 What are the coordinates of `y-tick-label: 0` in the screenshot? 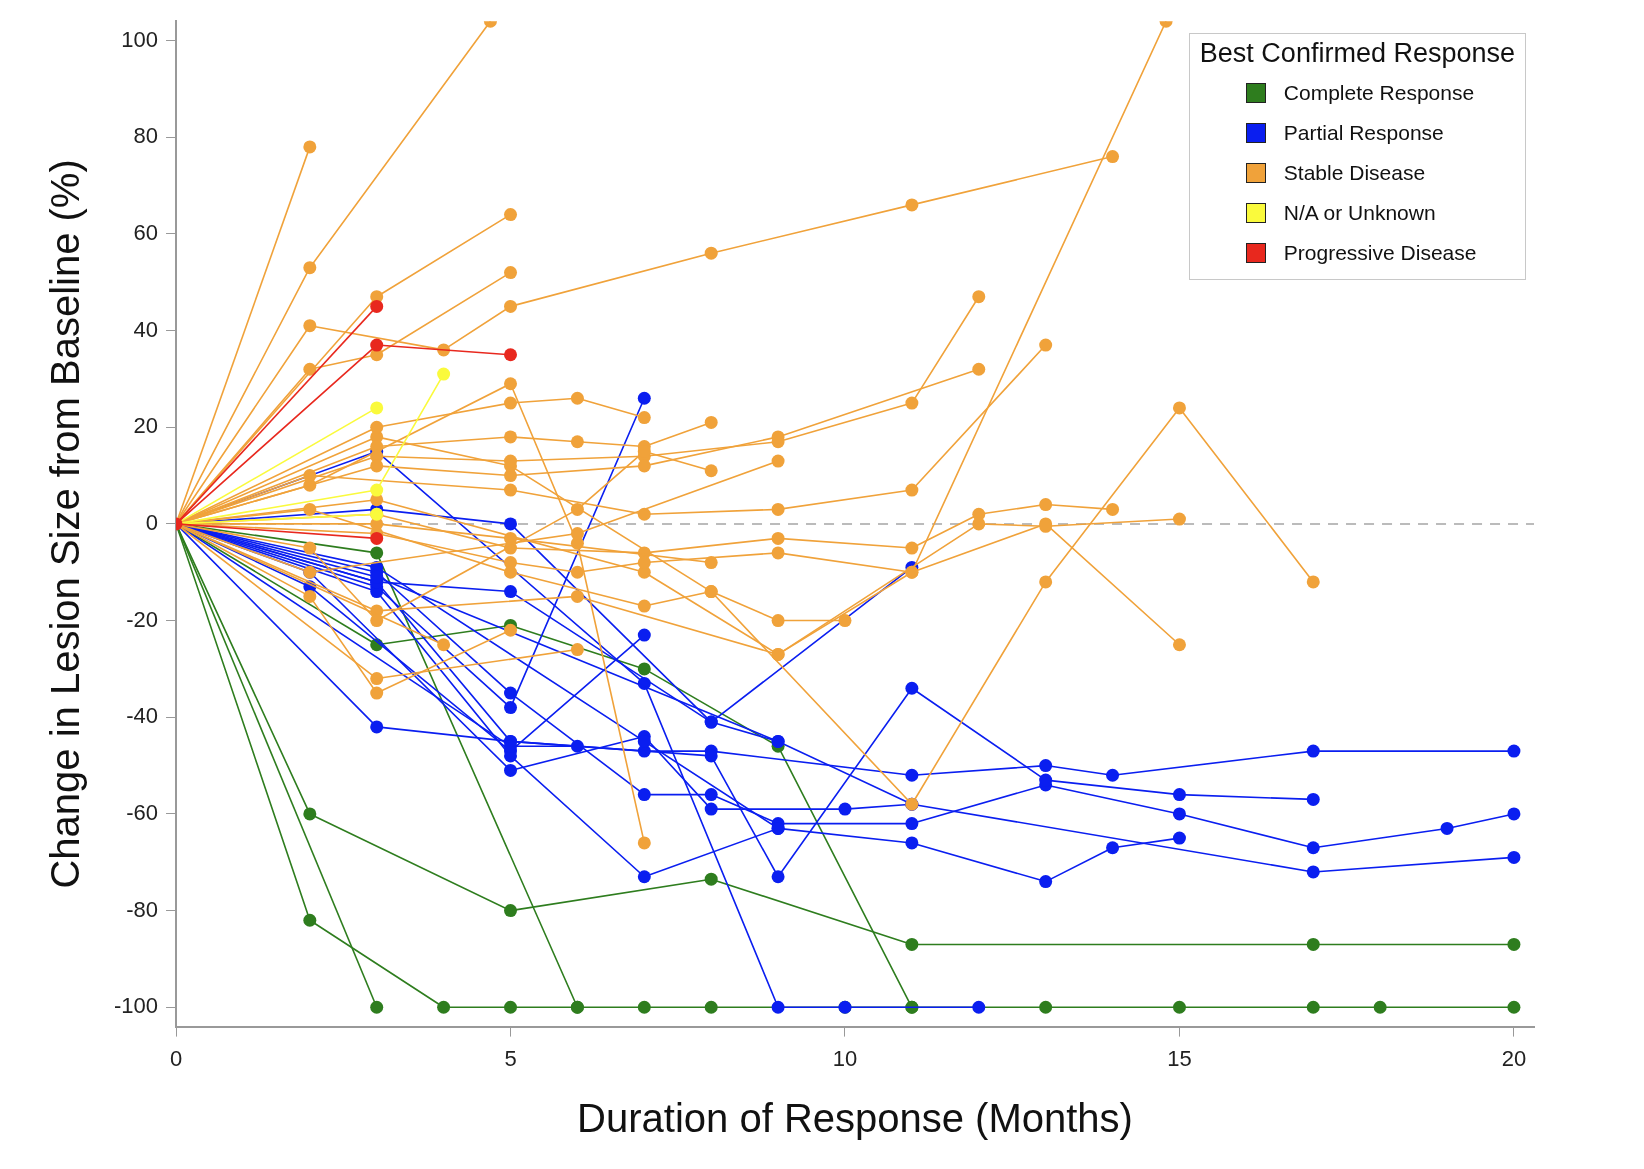 It's located at (152, 522).